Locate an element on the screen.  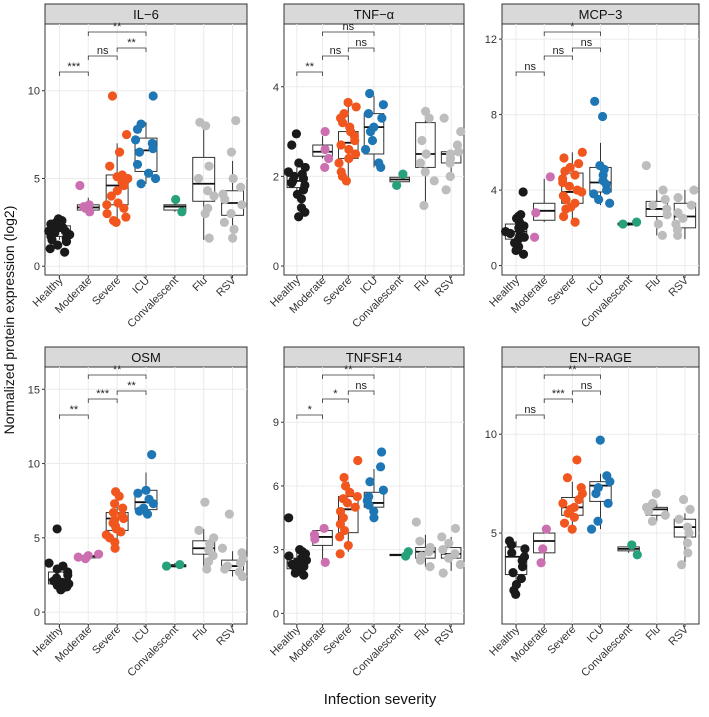
y-tick-label: 12 is located at coordinates (491, 40).